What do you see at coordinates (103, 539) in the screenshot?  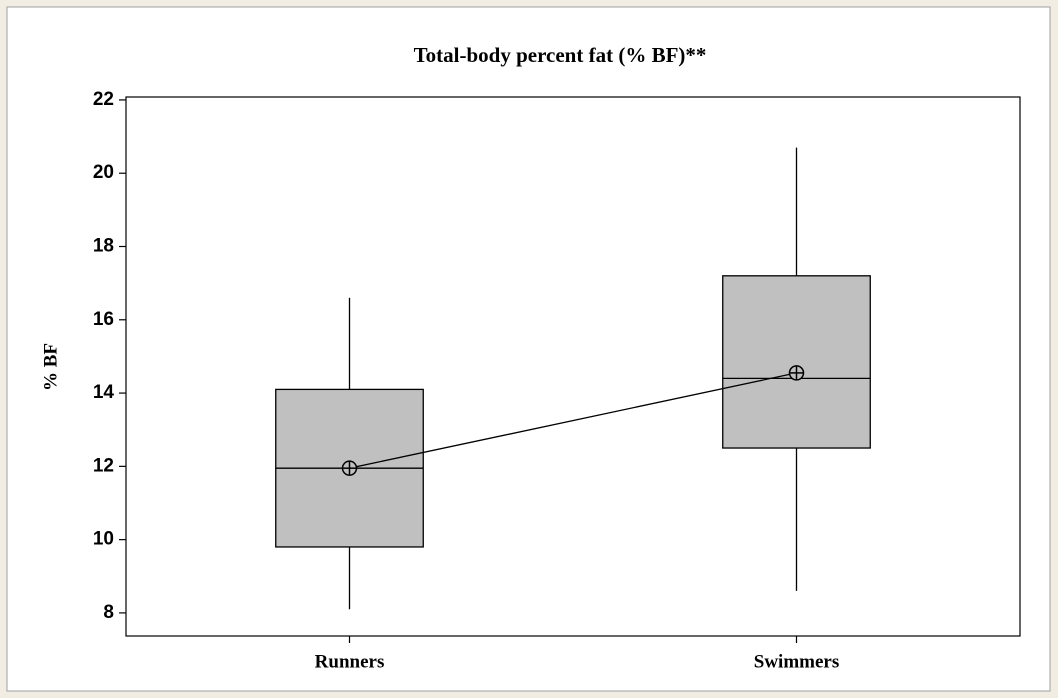 I see `y-tick-label: 10` at bounding box center [103, 539].